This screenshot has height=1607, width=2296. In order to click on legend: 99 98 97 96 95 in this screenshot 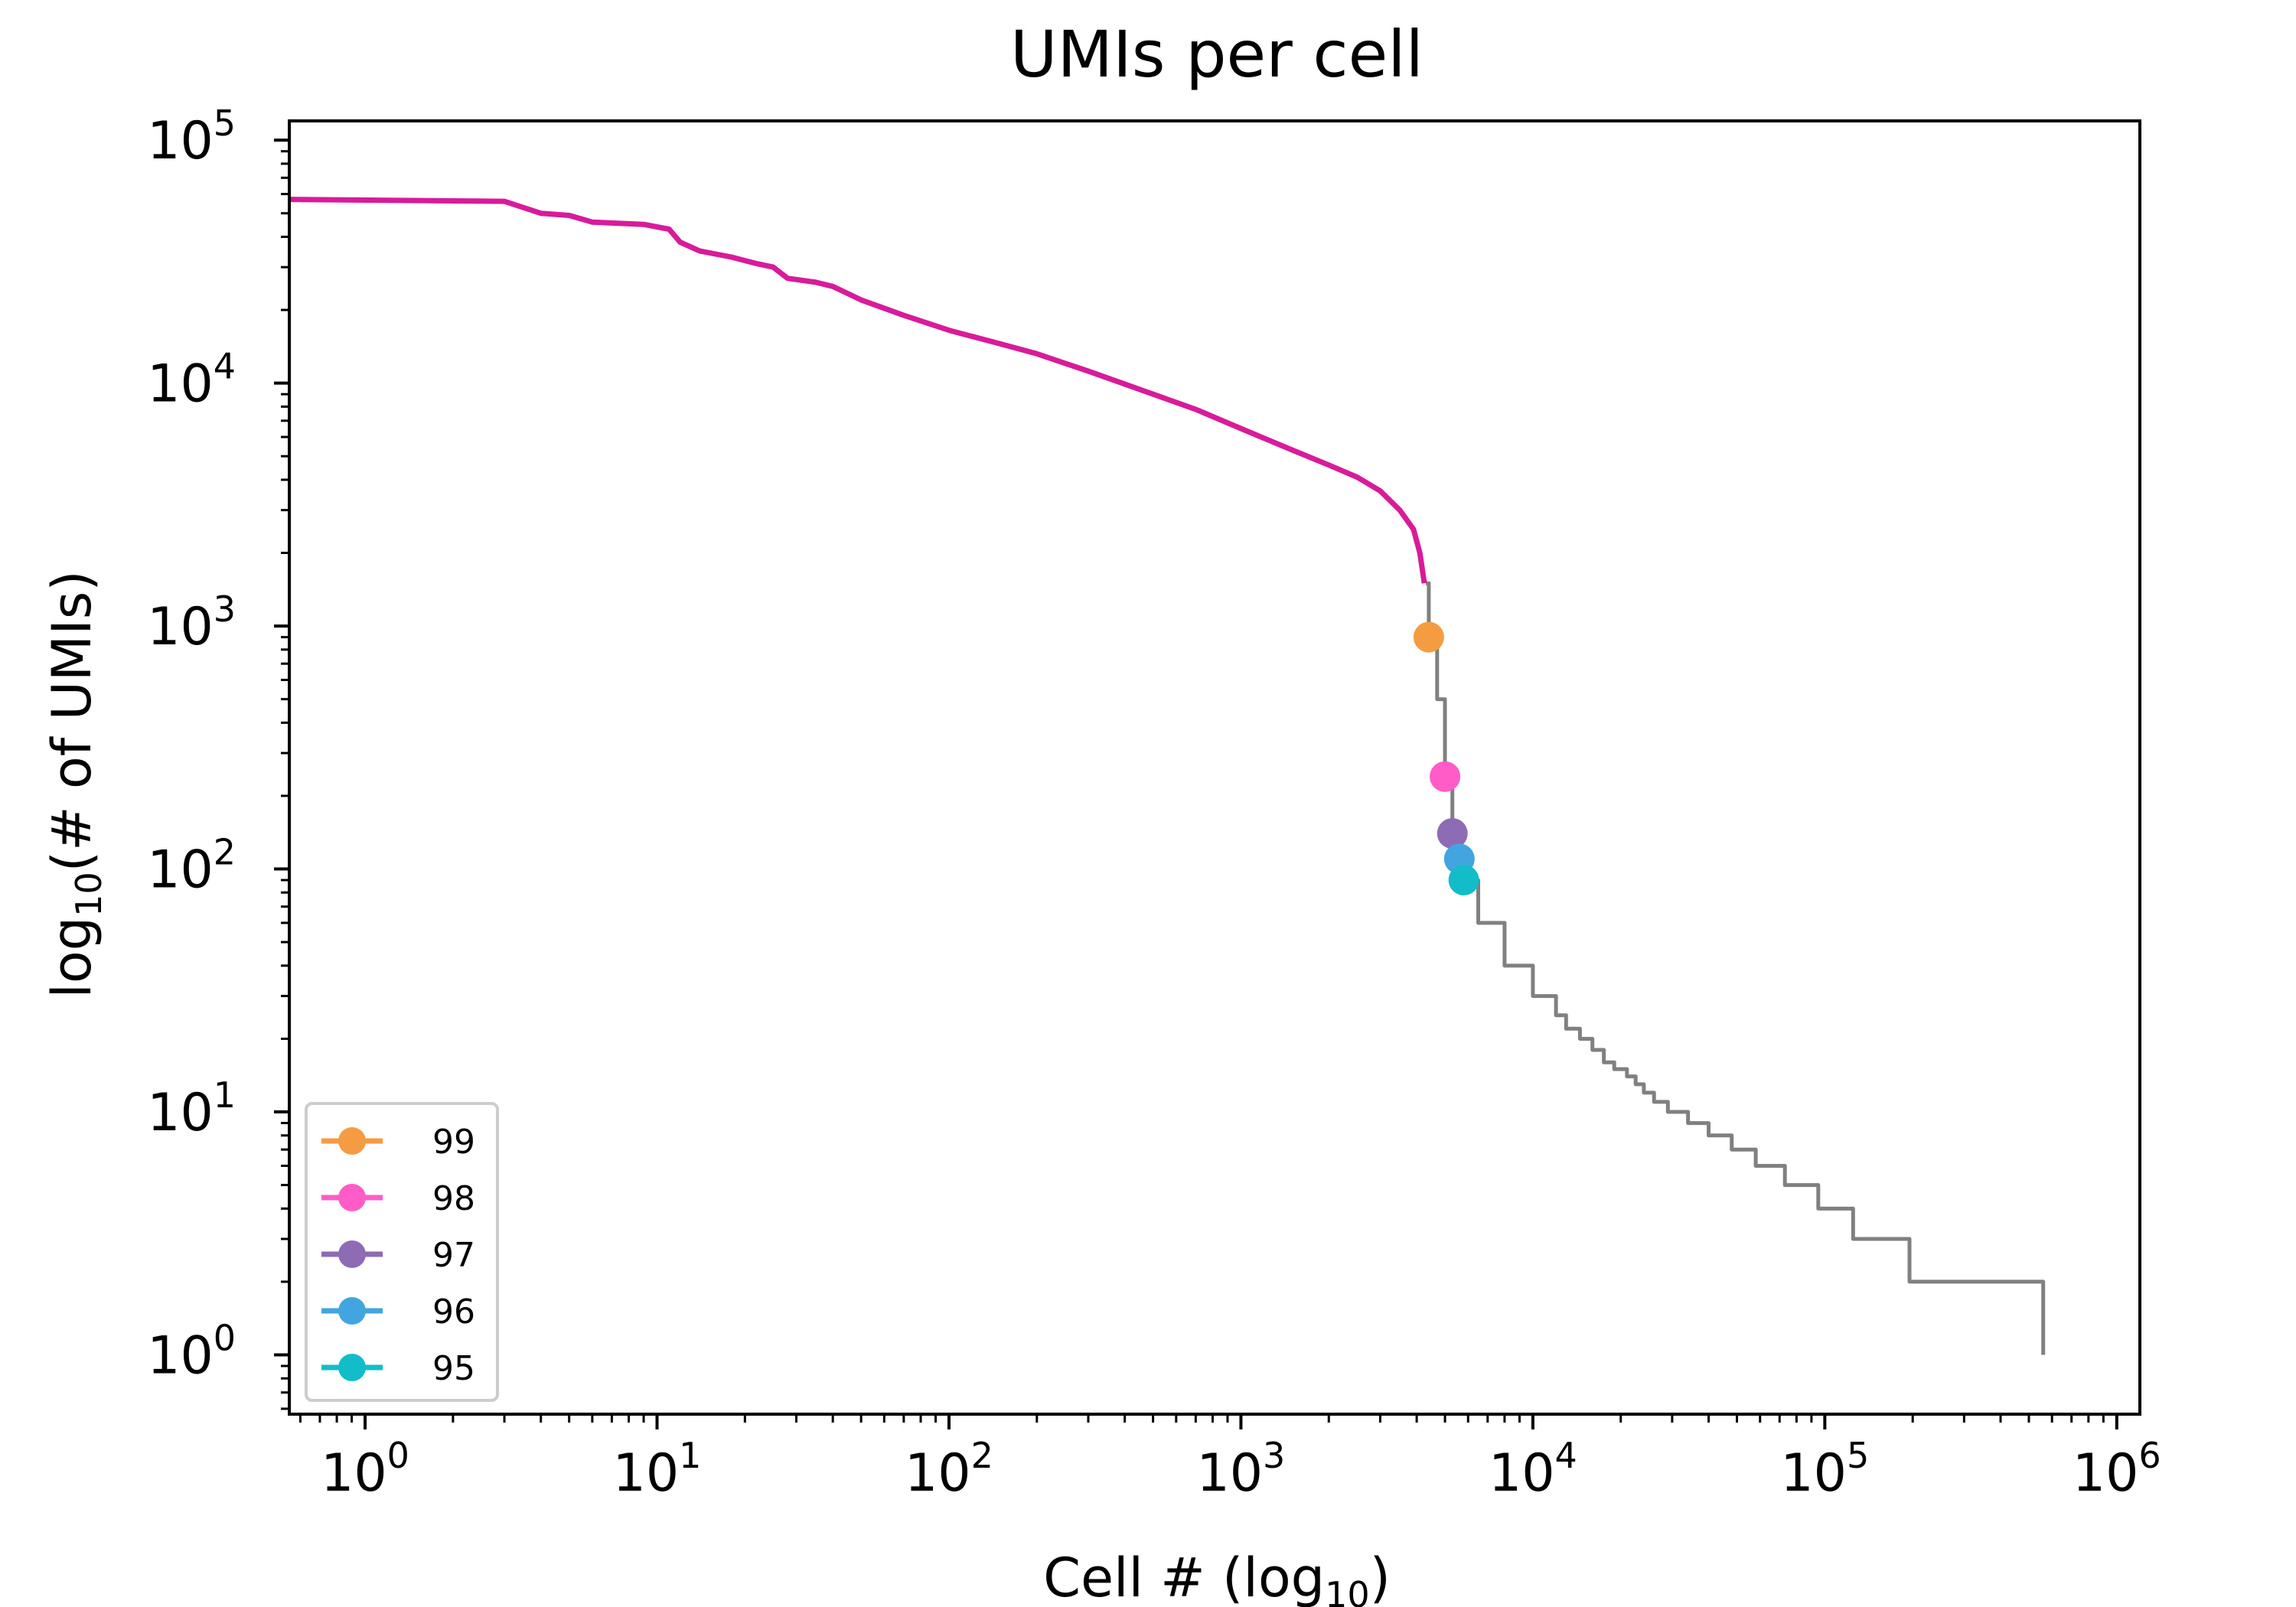, I will do `click(402, 1252)`.